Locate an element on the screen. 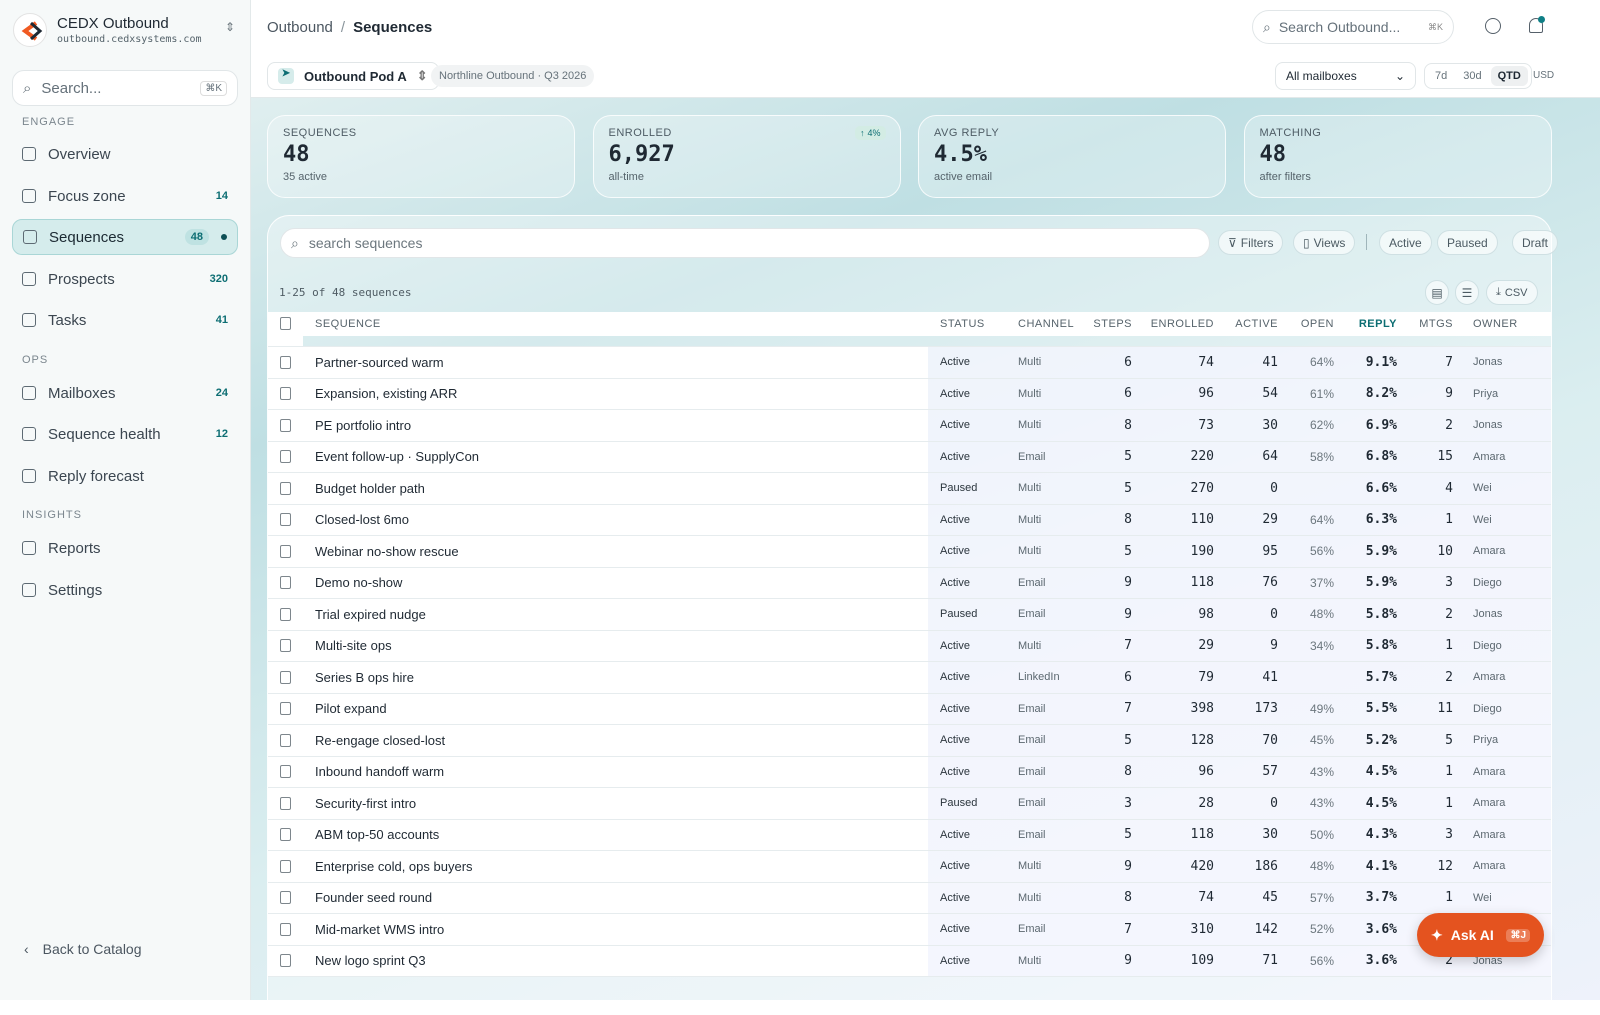  search-shortcut: ⌘K is located at coordinates (213, 88).